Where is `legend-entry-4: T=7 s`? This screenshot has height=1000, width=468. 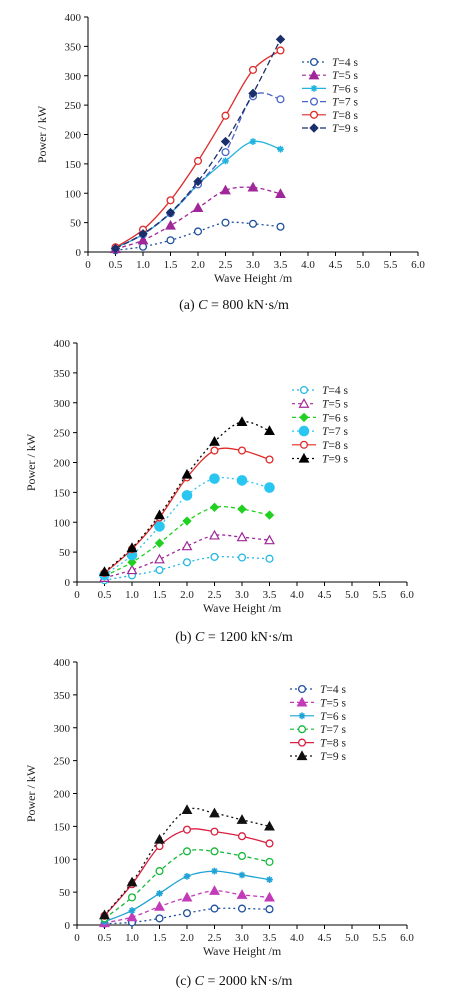 legend-entry-4: T=7 s is located at coordinates (330, 103).